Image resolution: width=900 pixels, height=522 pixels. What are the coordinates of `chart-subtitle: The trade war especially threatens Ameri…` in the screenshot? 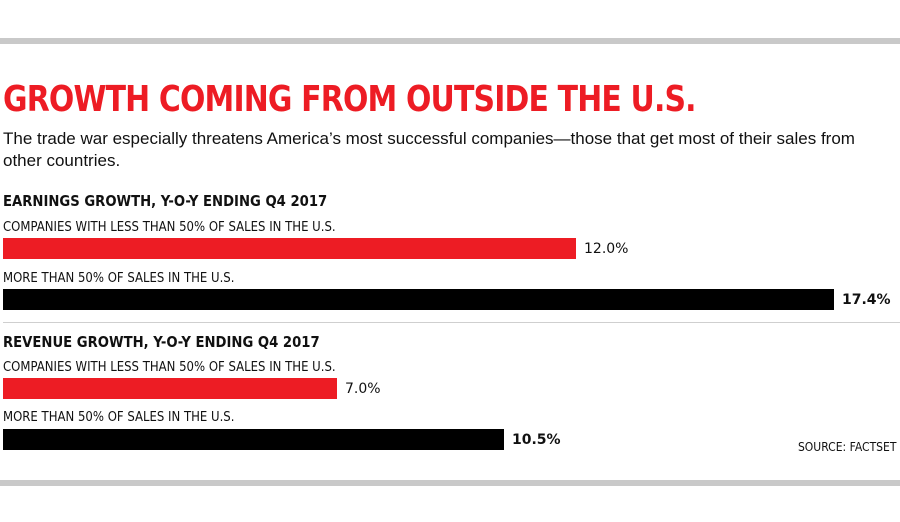 It's located at (429, 149).